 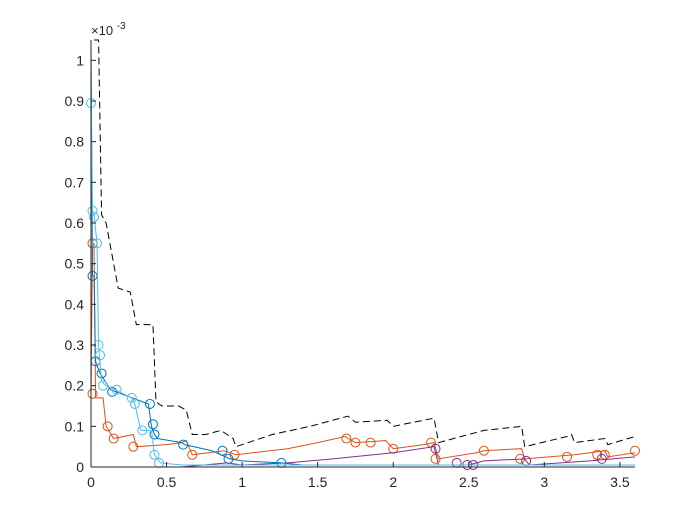 I want to click on x-tick-label: 3, so click(x=544, y=482).